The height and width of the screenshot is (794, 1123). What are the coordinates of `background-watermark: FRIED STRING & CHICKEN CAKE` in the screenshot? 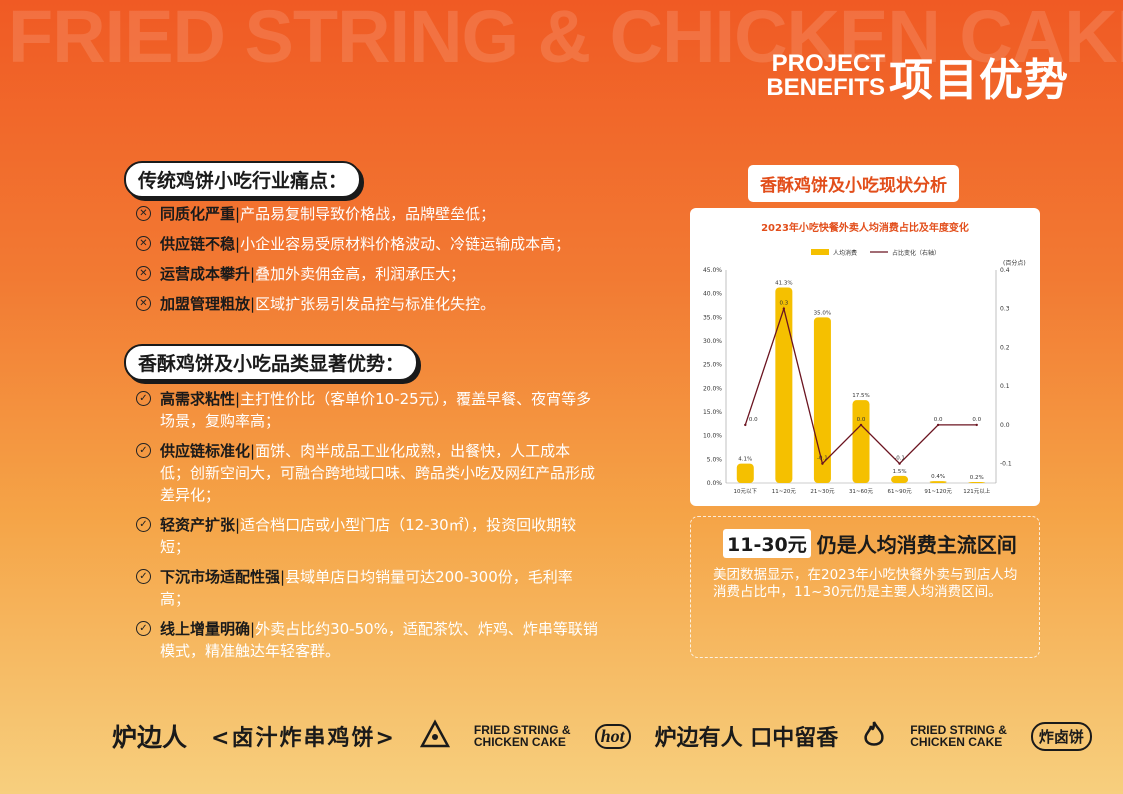 It's located at (565, 39).